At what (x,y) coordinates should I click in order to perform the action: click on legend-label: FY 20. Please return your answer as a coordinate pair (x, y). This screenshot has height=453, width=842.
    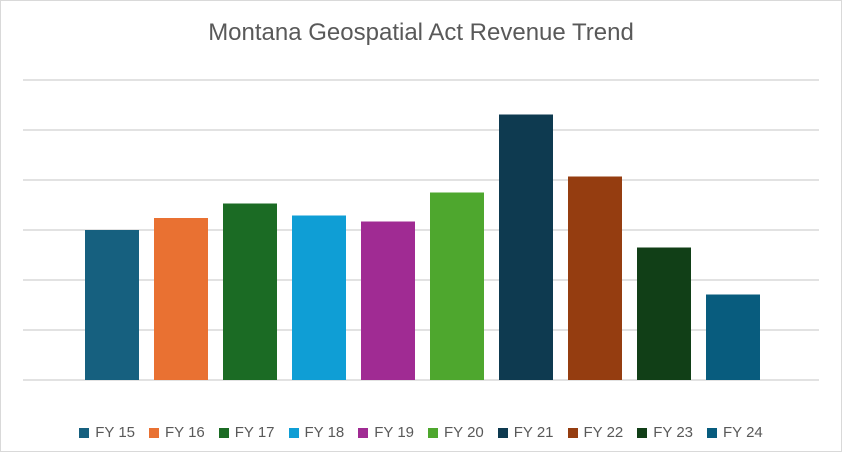
    Looking at the image, I should click on (464, 432).